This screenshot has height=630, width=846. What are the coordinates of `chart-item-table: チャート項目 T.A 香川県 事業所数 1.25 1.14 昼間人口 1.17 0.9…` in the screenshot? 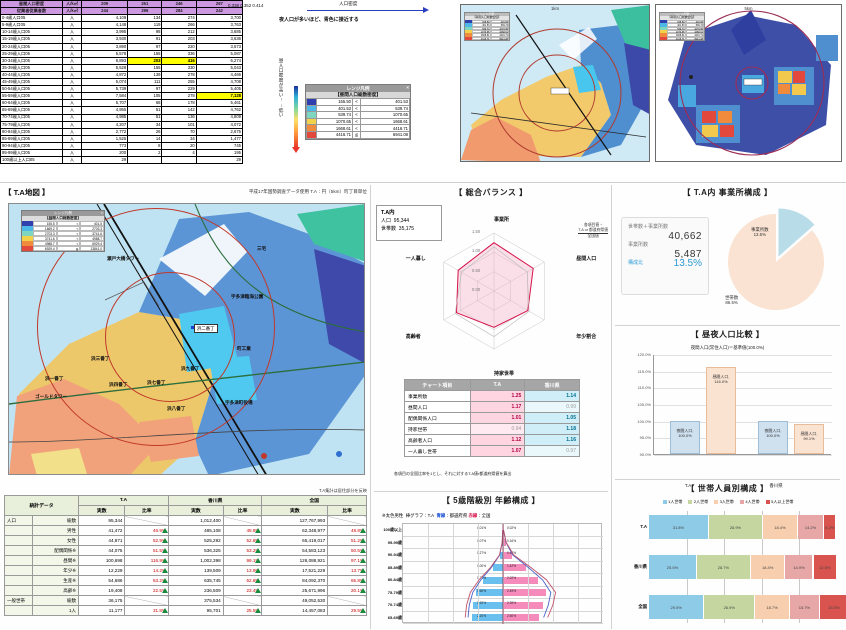 It's located at (492, 418).